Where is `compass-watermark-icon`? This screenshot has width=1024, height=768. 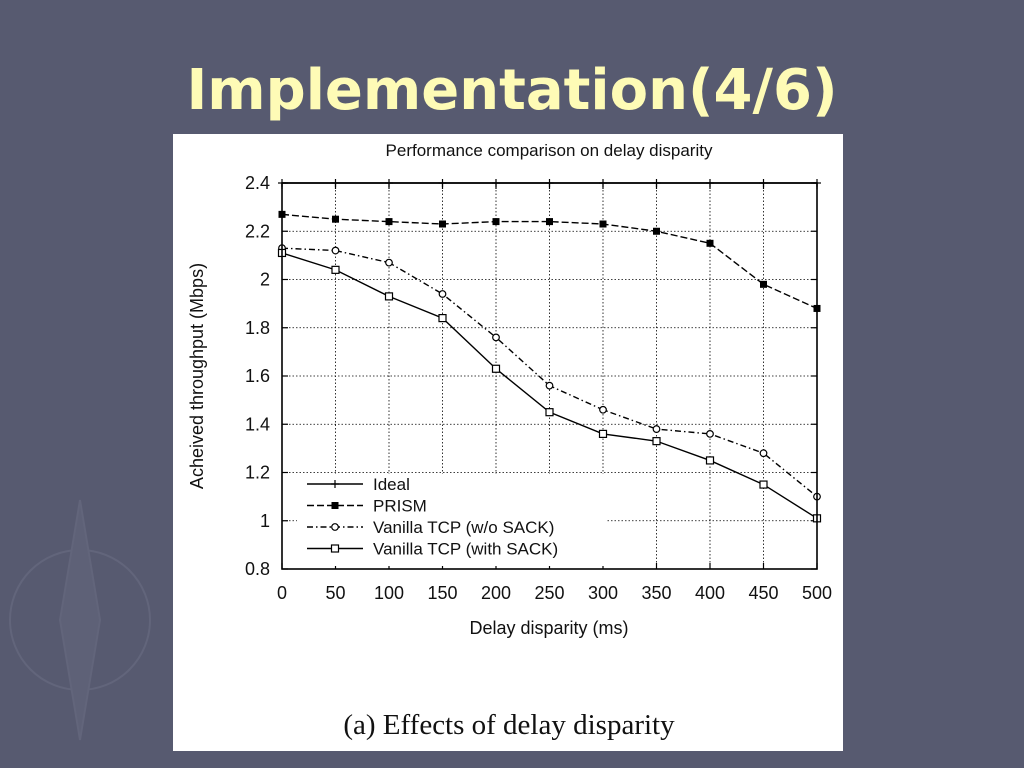
compass-watermark-icon is located at coordinates (80, 620).